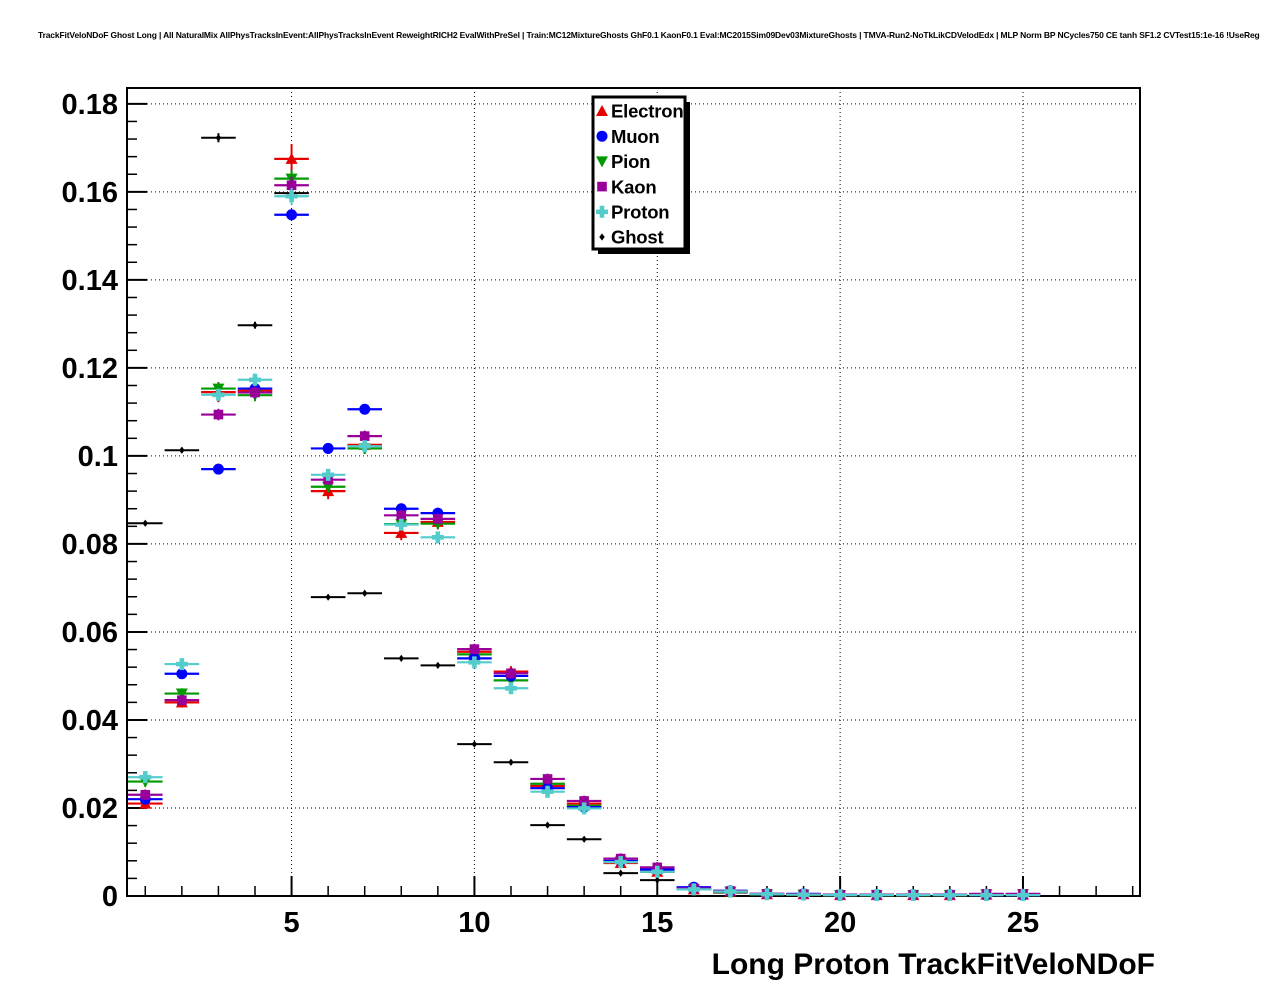 This screenshot has height=996, width=1276. I want to click on x-tick-label: 5, so click(291, 923).